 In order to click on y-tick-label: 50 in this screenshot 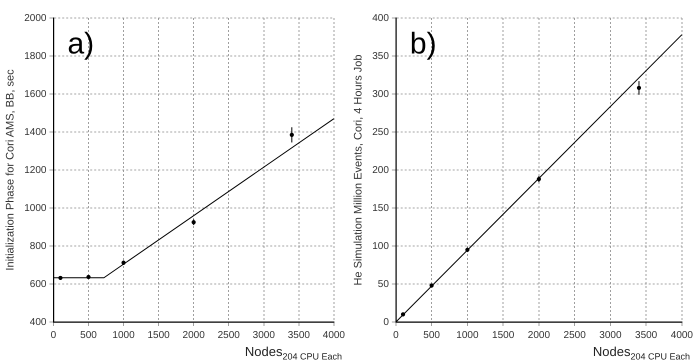, I will do `click(384, 284)`.